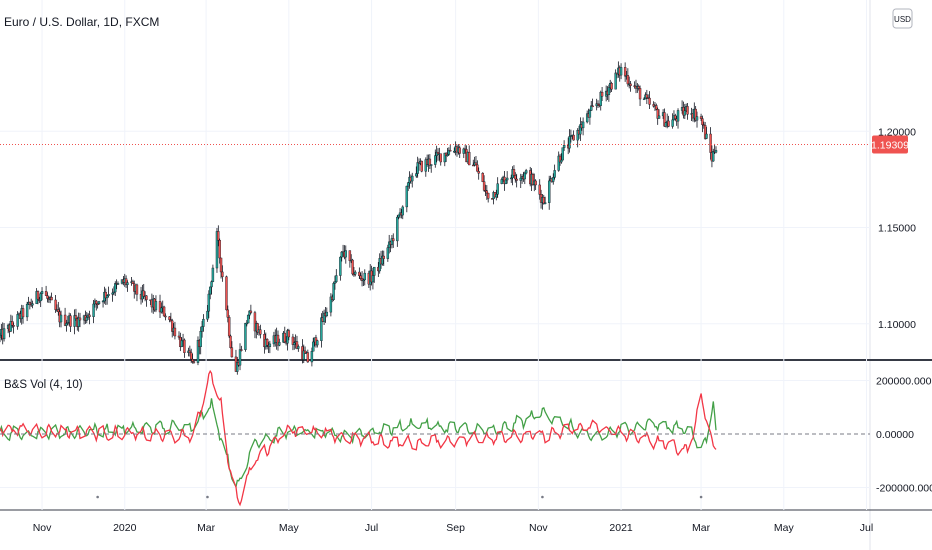 The width and height of the screenshot is (932, 550). What do you see at coordinates (42, 528) in the screenshot?
I see `x-tick-label: Nov` at bounding box center [42, 528].